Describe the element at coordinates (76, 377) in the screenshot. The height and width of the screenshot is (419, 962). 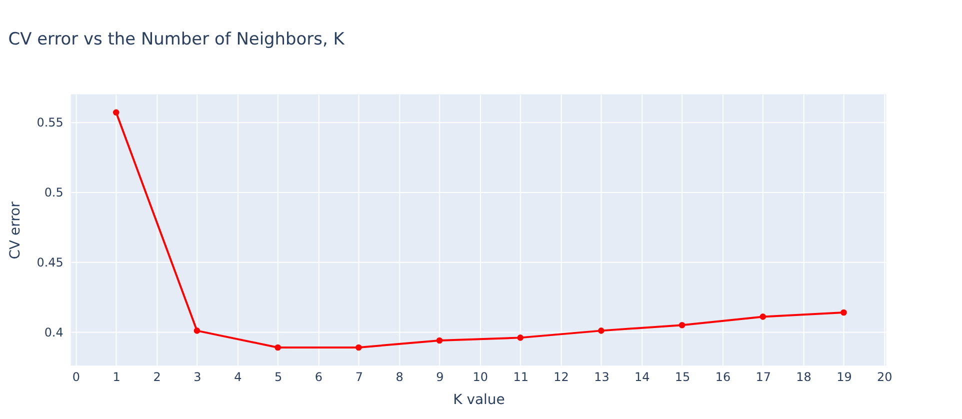
I see `x-tick-label: 0` at that location.